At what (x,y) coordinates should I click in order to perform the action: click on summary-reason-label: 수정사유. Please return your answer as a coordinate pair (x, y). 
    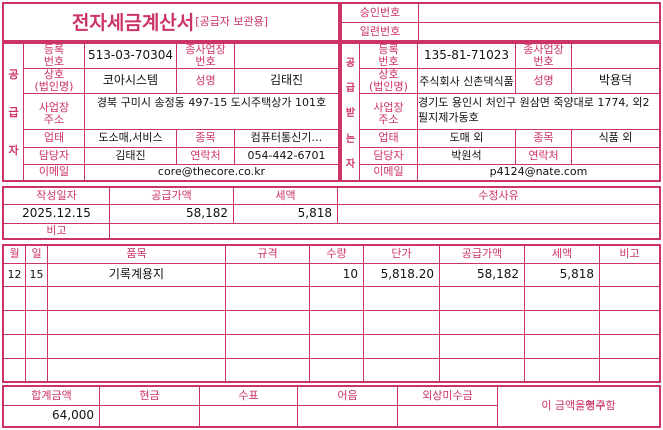
    Looking at the image, I should click on (498, 196).